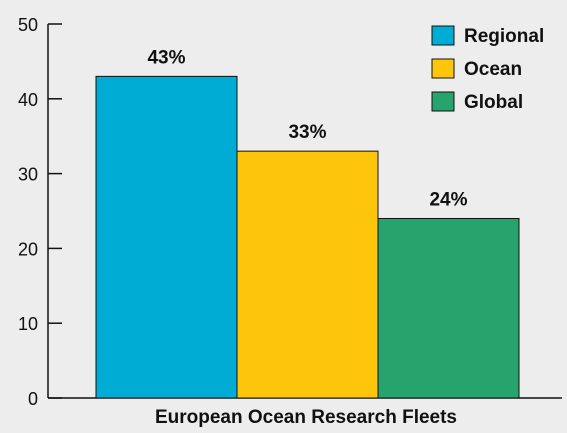 The width and height of the screenshot is (567, 433). I want to click on legend-swatch-regional, so click(443, 35).